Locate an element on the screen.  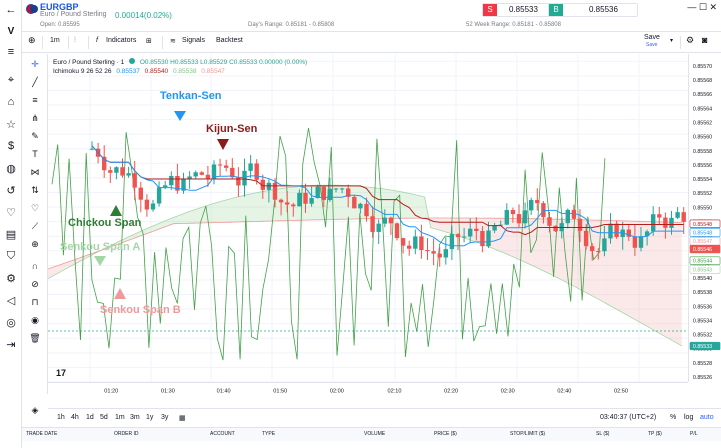
crosshair-icon: ⌖ is located at coordinates (11, 80).